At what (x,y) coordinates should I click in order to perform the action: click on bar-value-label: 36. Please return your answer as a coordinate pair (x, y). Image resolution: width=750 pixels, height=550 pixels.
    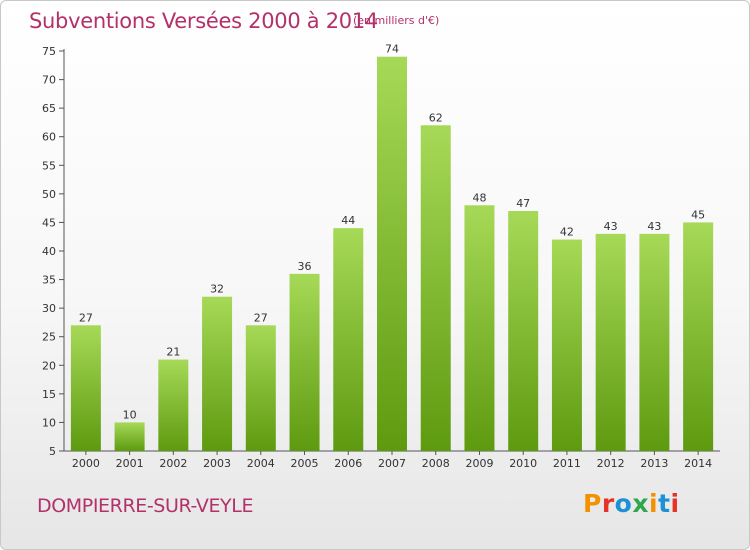
    Looking at the image, I should click on (305, 266).